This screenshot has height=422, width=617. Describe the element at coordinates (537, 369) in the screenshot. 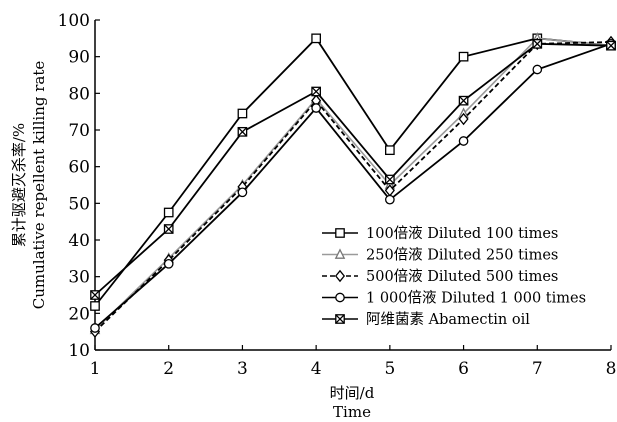

I see `x-tick-label: 7` at that location.